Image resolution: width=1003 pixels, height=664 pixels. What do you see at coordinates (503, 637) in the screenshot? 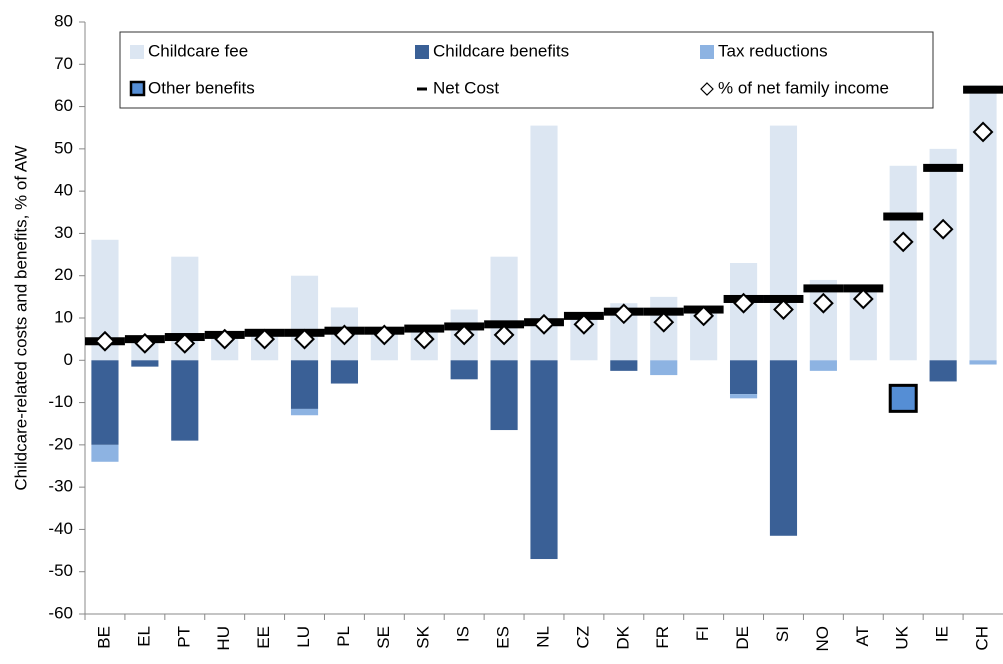
I see `x-tick-label: ES` at bounding box center [503, 637].